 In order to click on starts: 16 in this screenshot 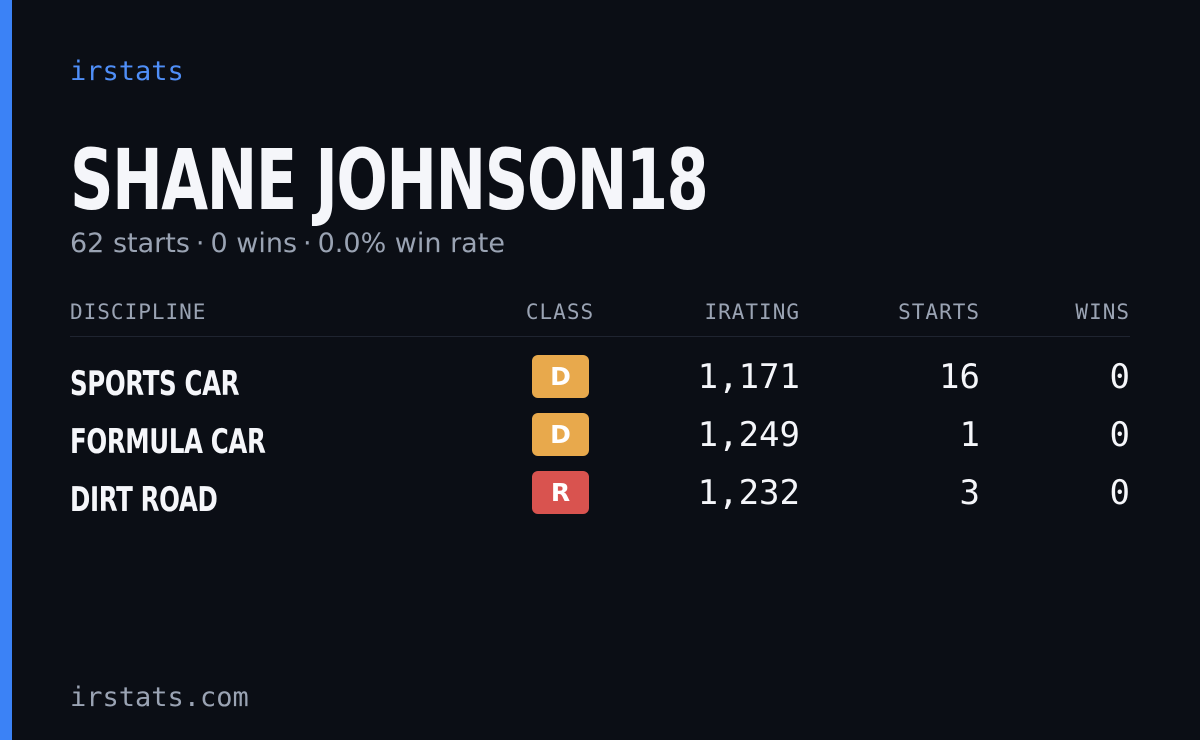, I will do `click(959, 377)`.